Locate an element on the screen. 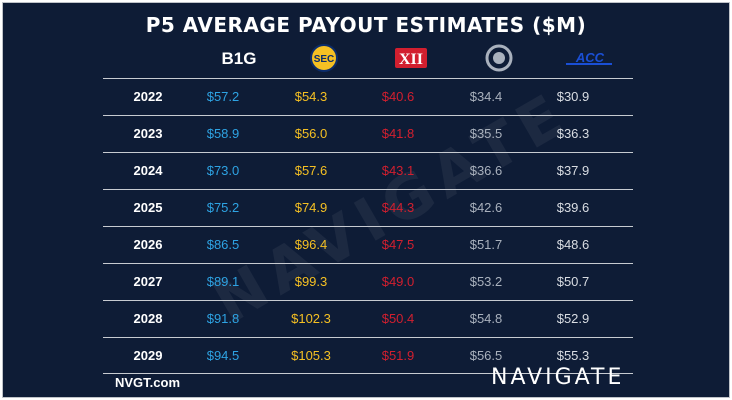  acc-logo-text: ACC is located at coordinates (590, 57).